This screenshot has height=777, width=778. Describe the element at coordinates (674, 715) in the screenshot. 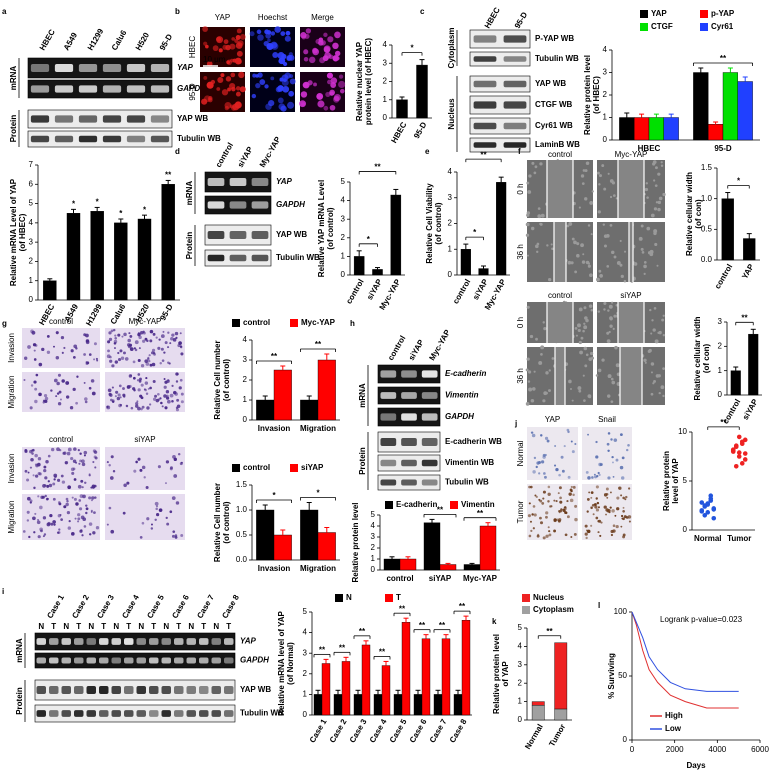

I see `legend-label: High` at that location.